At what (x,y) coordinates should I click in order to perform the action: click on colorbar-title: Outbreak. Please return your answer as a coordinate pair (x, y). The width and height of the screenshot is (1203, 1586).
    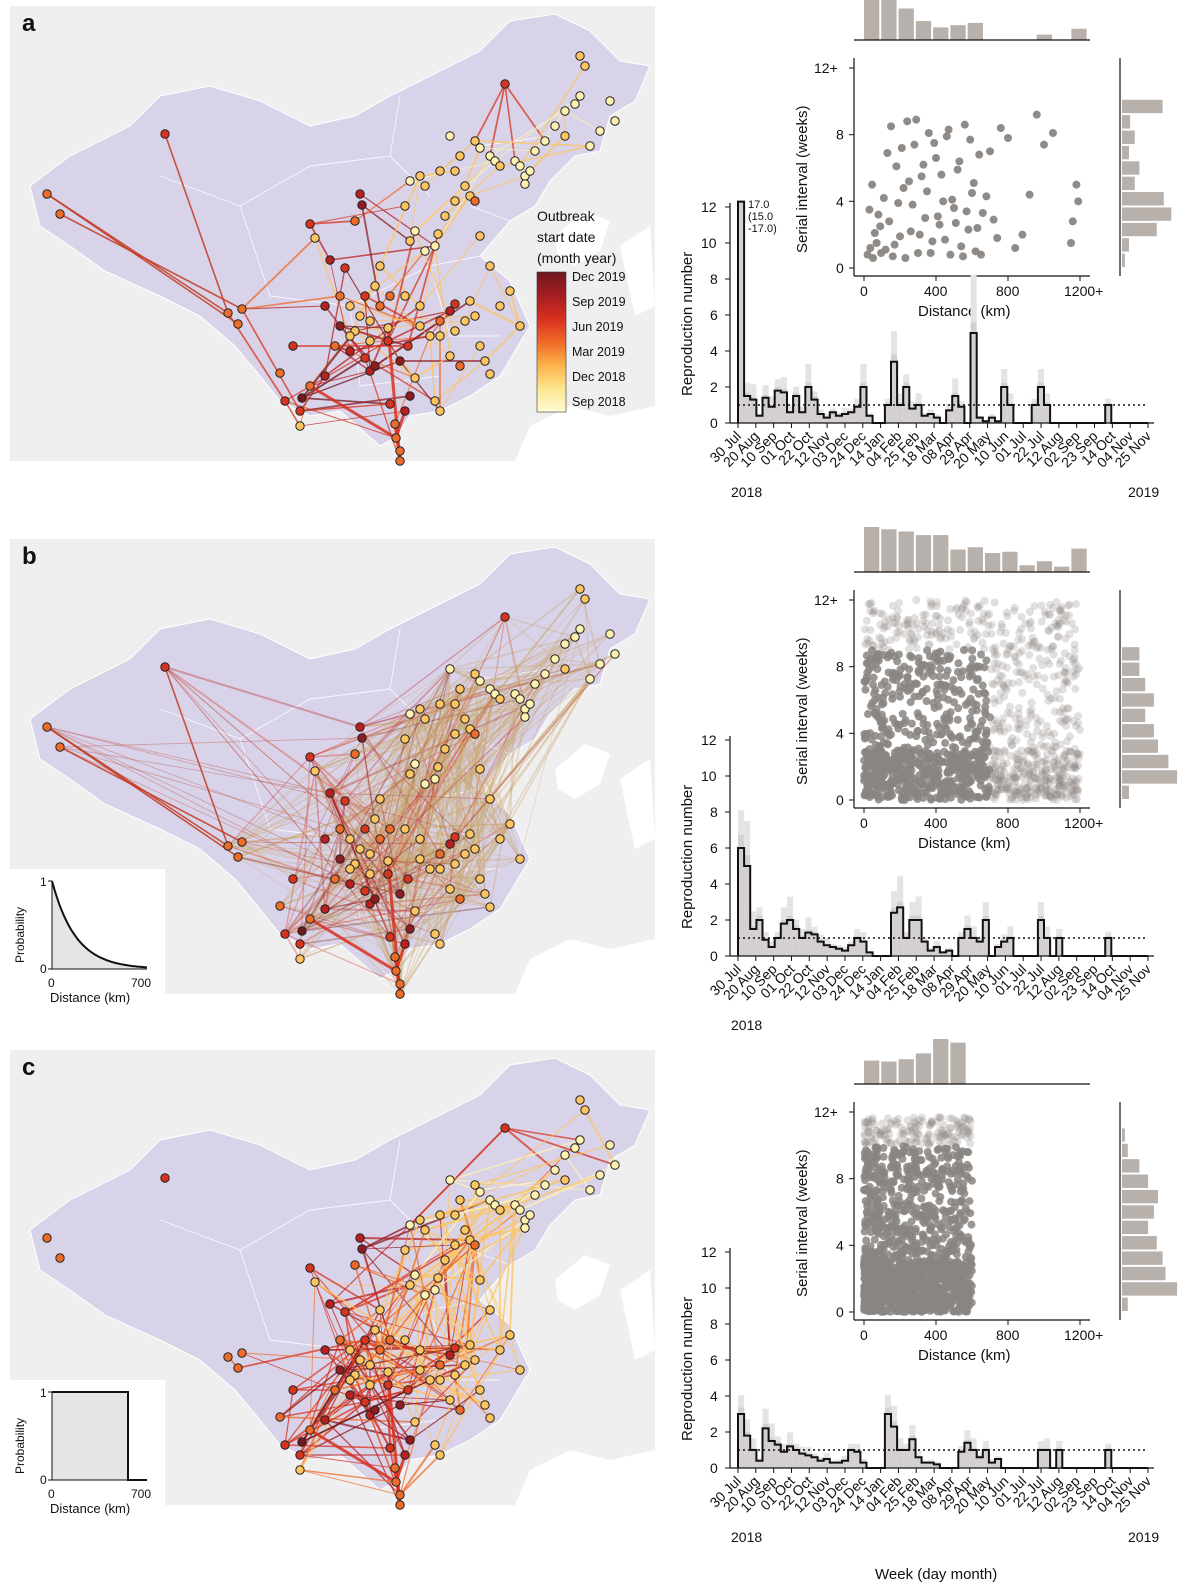
    Looking at the image, I should click on (566, 216).